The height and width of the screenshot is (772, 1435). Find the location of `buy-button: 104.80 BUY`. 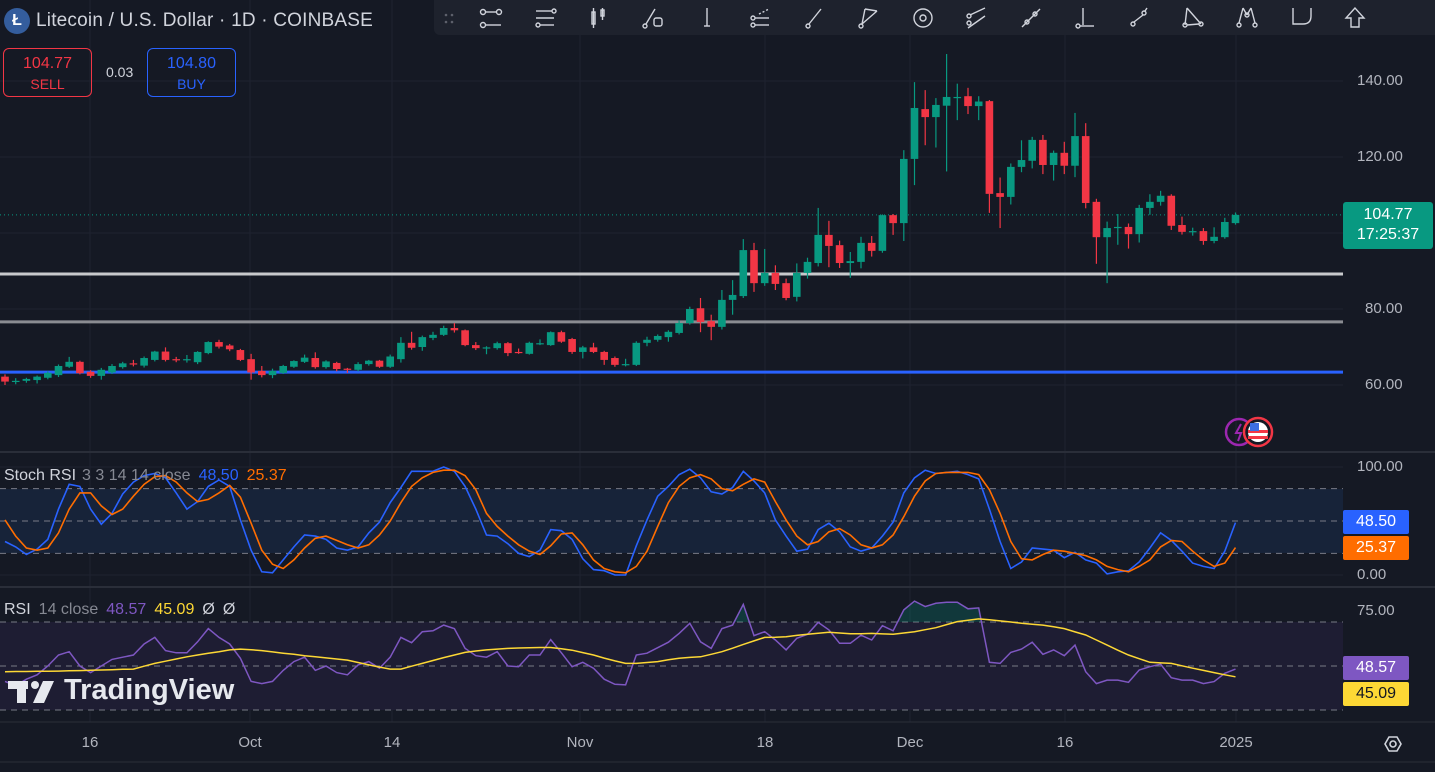

buy-button: 104.80 BUY is located at coordinates (191, 72).